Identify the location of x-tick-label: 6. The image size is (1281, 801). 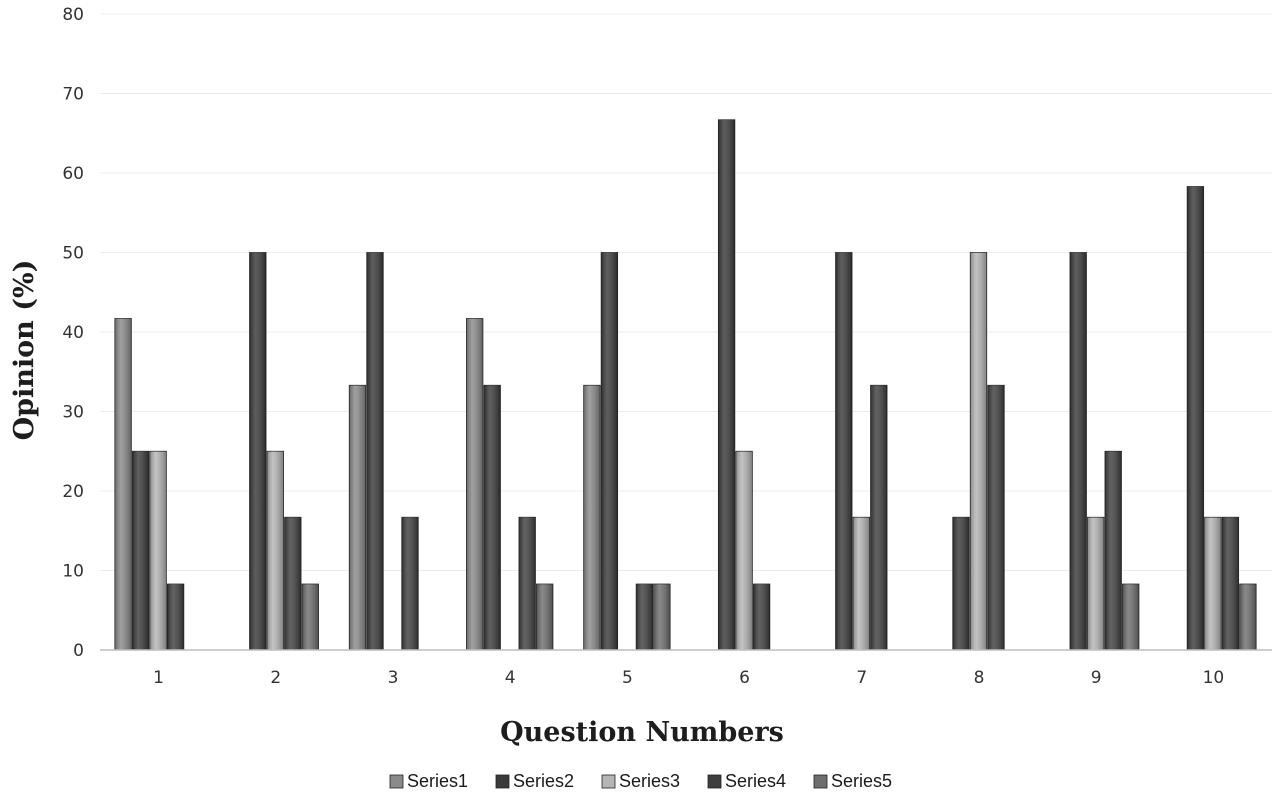
(744, 678).